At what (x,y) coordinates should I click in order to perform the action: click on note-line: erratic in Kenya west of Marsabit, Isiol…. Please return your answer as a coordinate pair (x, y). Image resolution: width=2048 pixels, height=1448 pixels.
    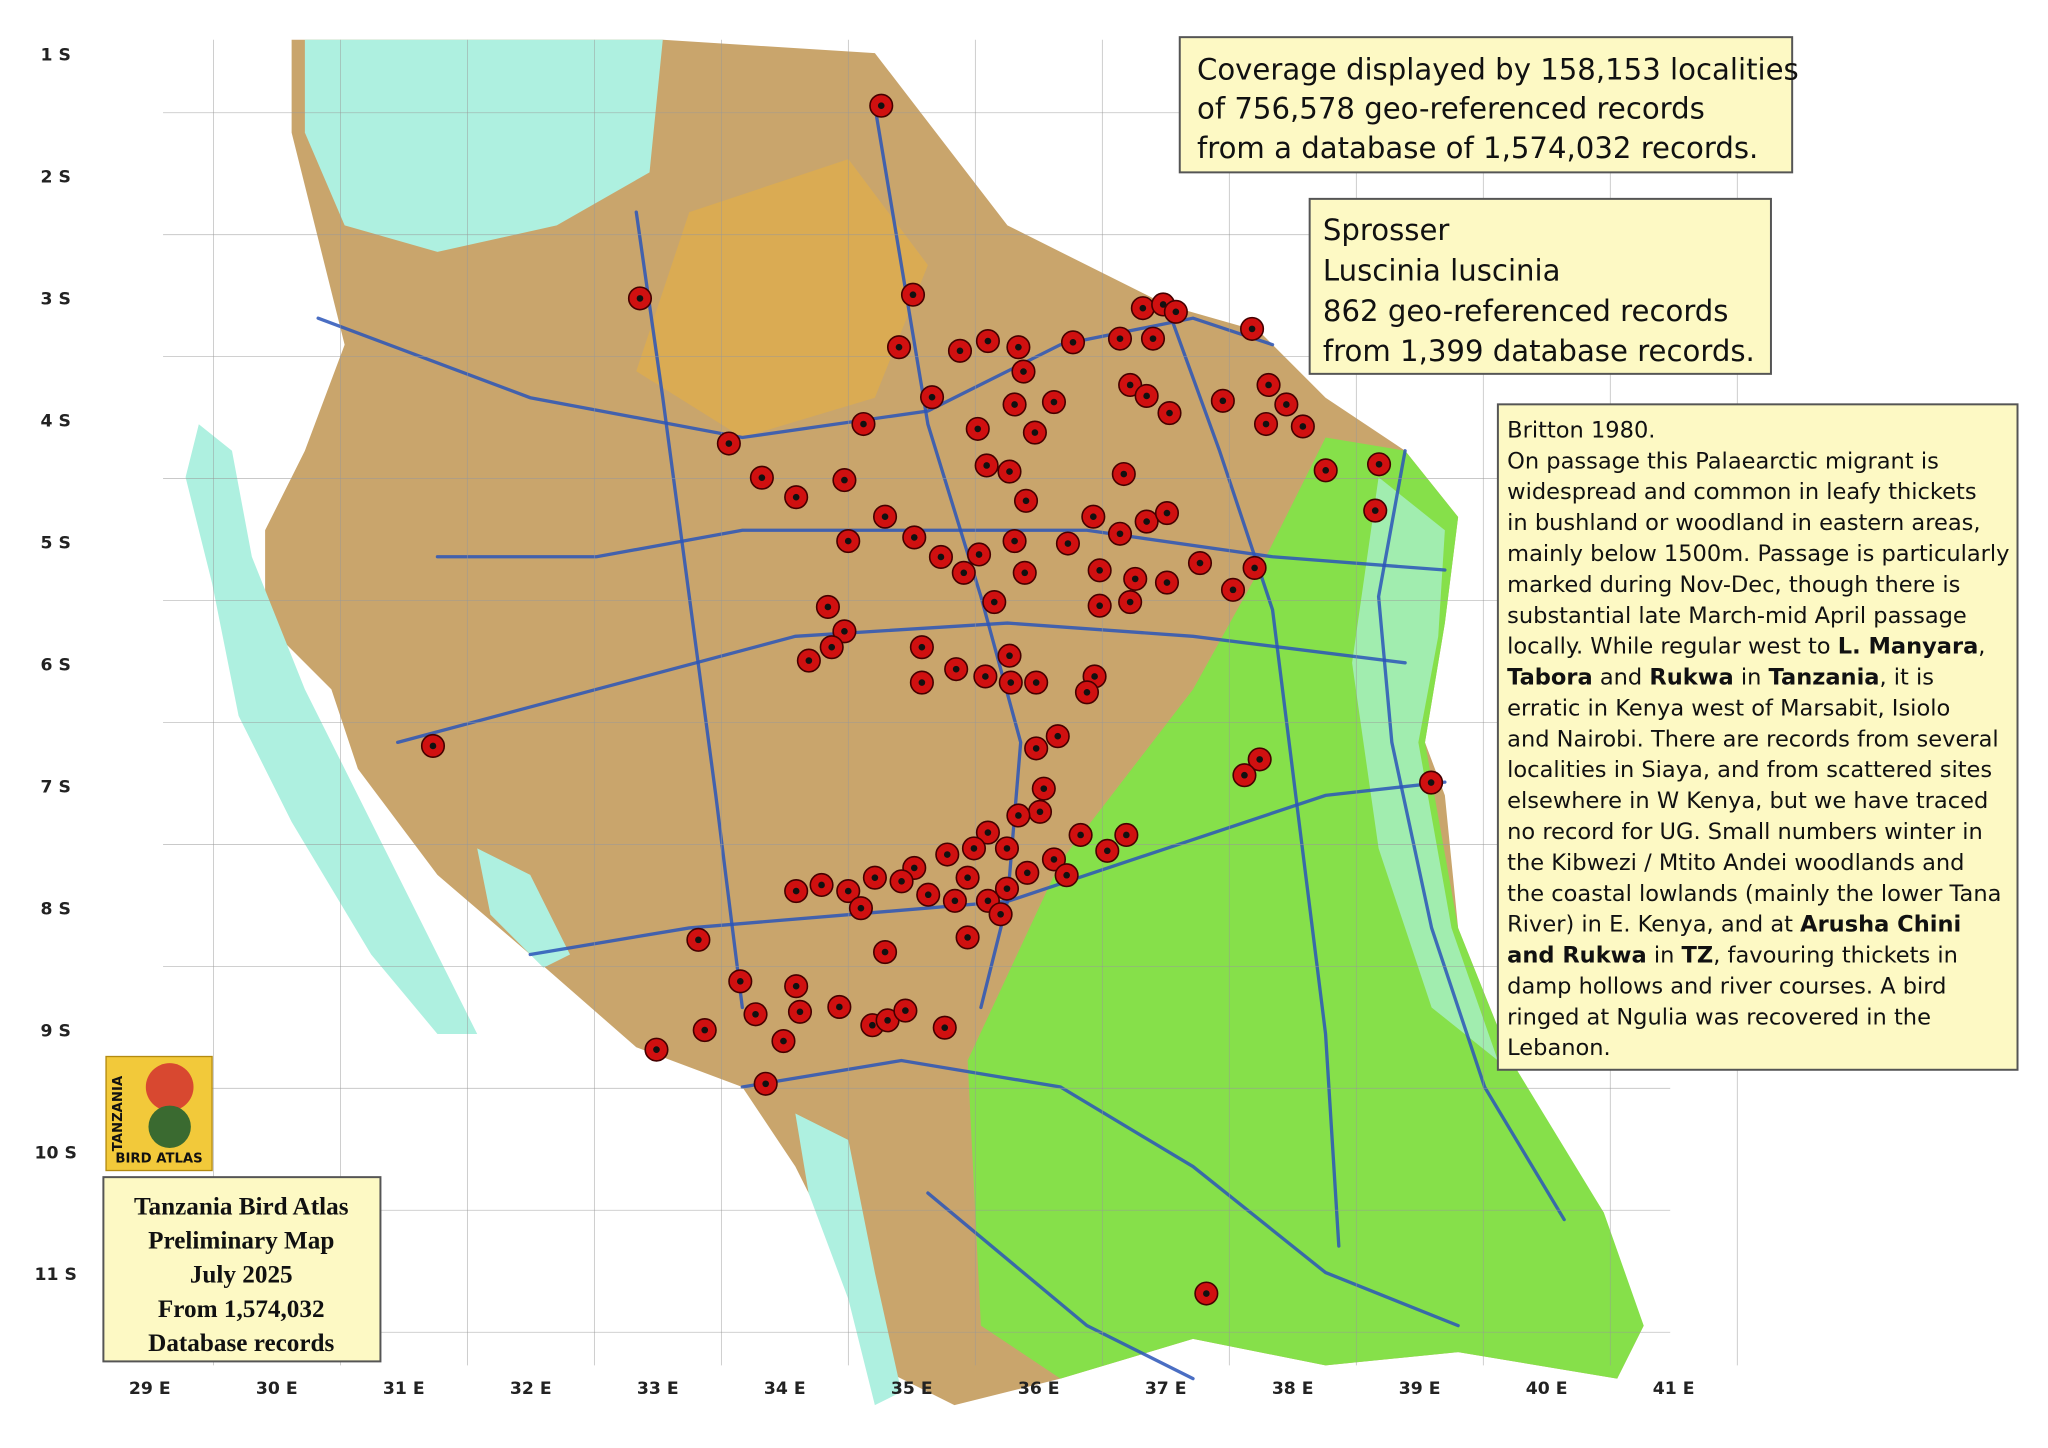
    Looking at the image, I should click on (1728, 708).